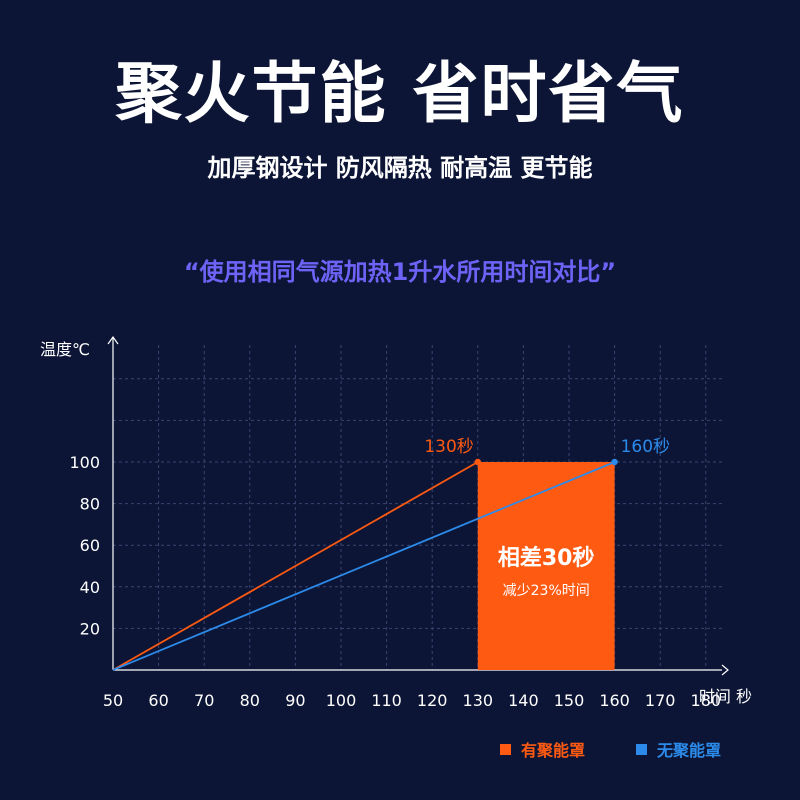  Describe the element at coordinates (641, 749) in the screenshot. I see `legend-swatch-blue` at that location.